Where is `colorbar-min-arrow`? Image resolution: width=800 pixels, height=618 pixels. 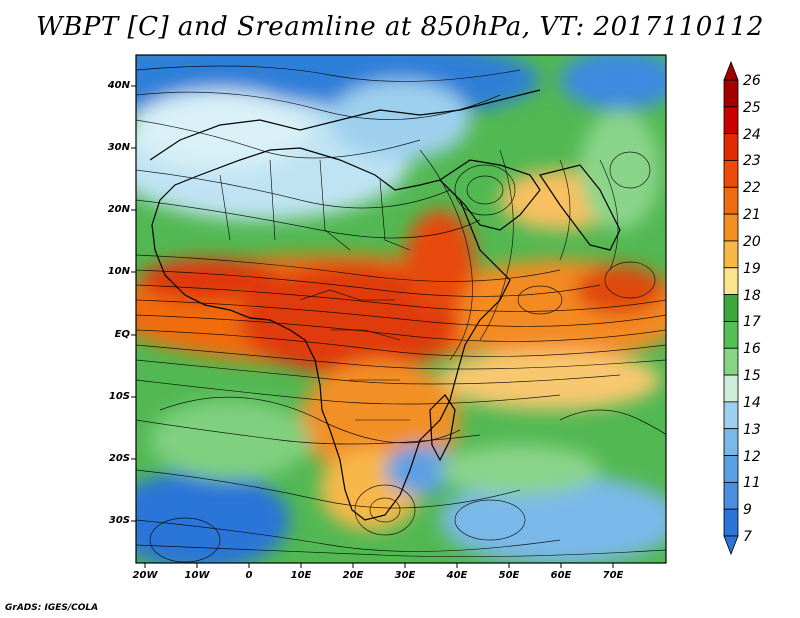 colorbar-min-arrow is located at coordinates (731, 545).